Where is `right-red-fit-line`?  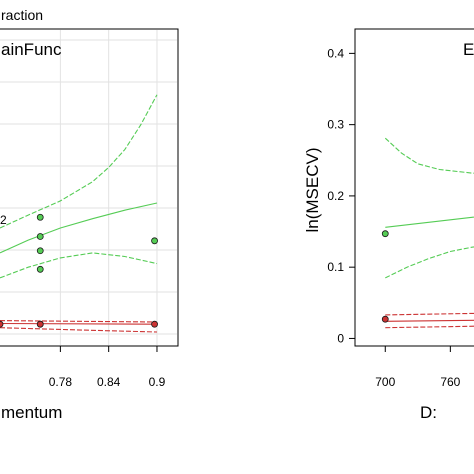 right-red-fit-line is located at coordinates (429, 320).